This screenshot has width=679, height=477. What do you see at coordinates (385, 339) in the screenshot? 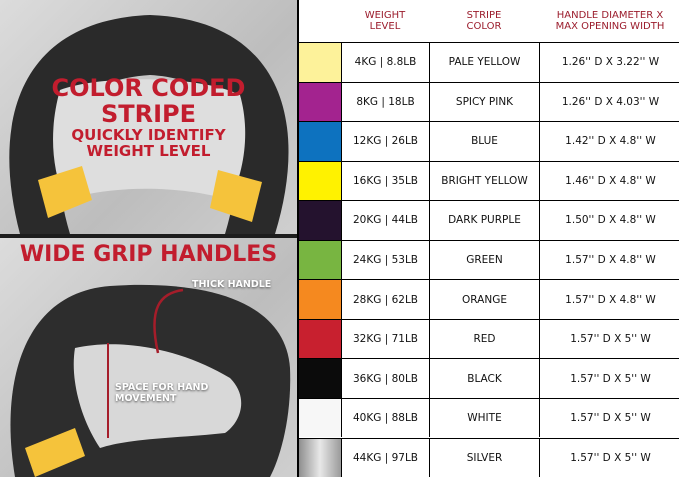
I see `weight-cell: 32KG | 71LB` at bounding box center [385, 339].